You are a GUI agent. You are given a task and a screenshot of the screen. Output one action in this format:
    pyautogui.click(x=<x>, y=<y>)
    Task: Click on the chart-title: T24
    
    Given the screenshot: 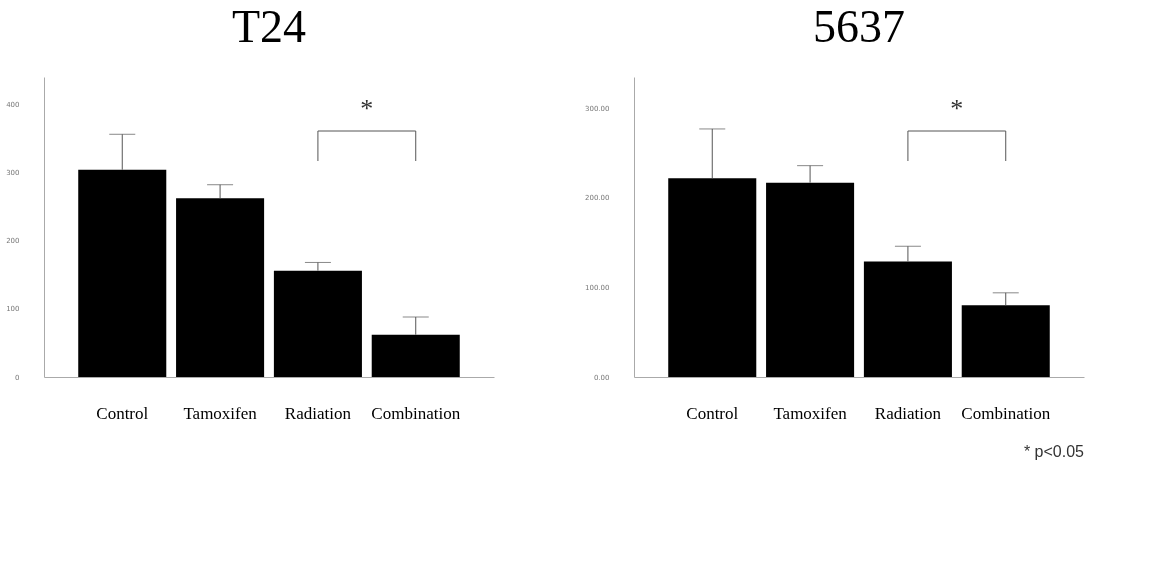 What is the action you would take?
    pyautogui.click(x=269, y=26)
    